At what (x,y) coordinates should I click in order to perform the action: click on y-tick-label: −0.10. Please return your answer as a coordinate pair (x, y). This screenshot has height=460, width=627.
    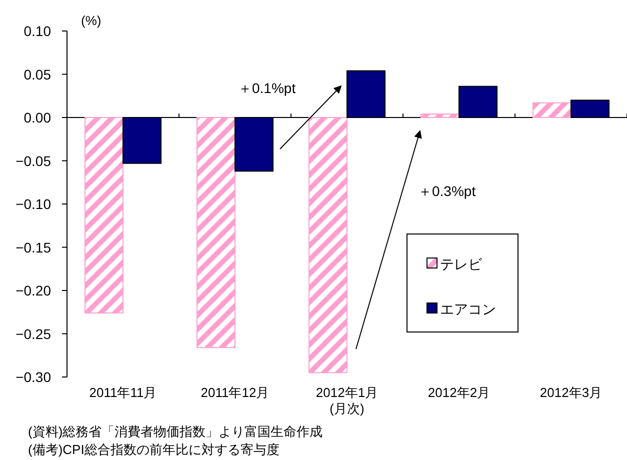
    Looking at the image, I should click on (34, 204).